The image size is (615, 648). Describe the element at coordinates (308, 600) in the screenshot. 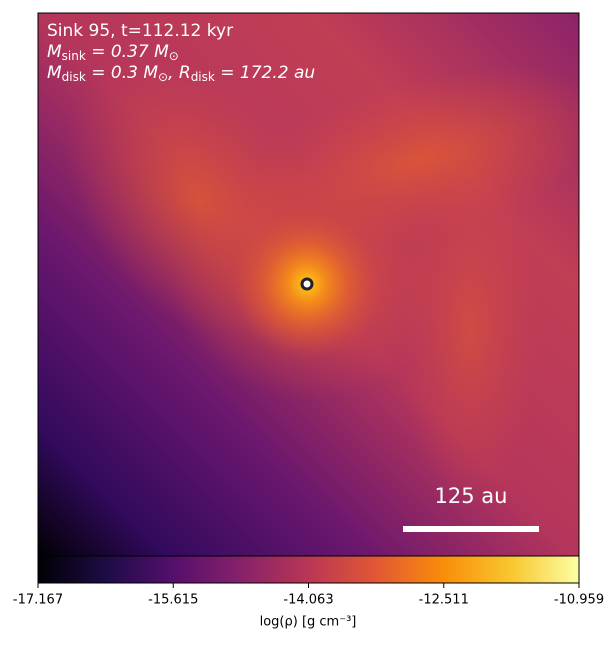

I see `tick-label: -14.063` at that location.